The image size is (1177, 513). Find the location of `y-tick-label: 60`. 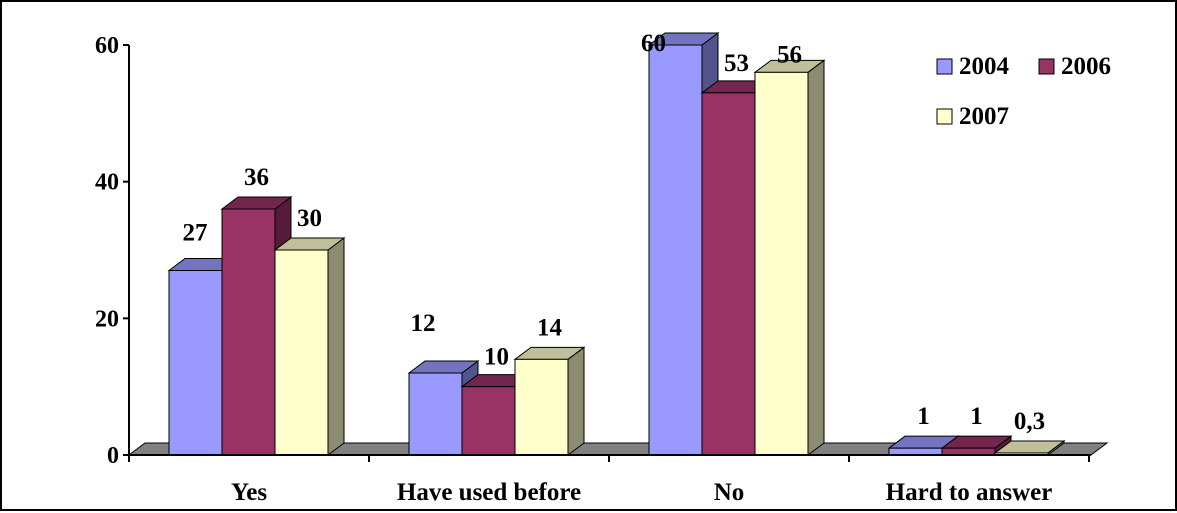

y-tick-label: 60 is located at coordinates (107, 46).